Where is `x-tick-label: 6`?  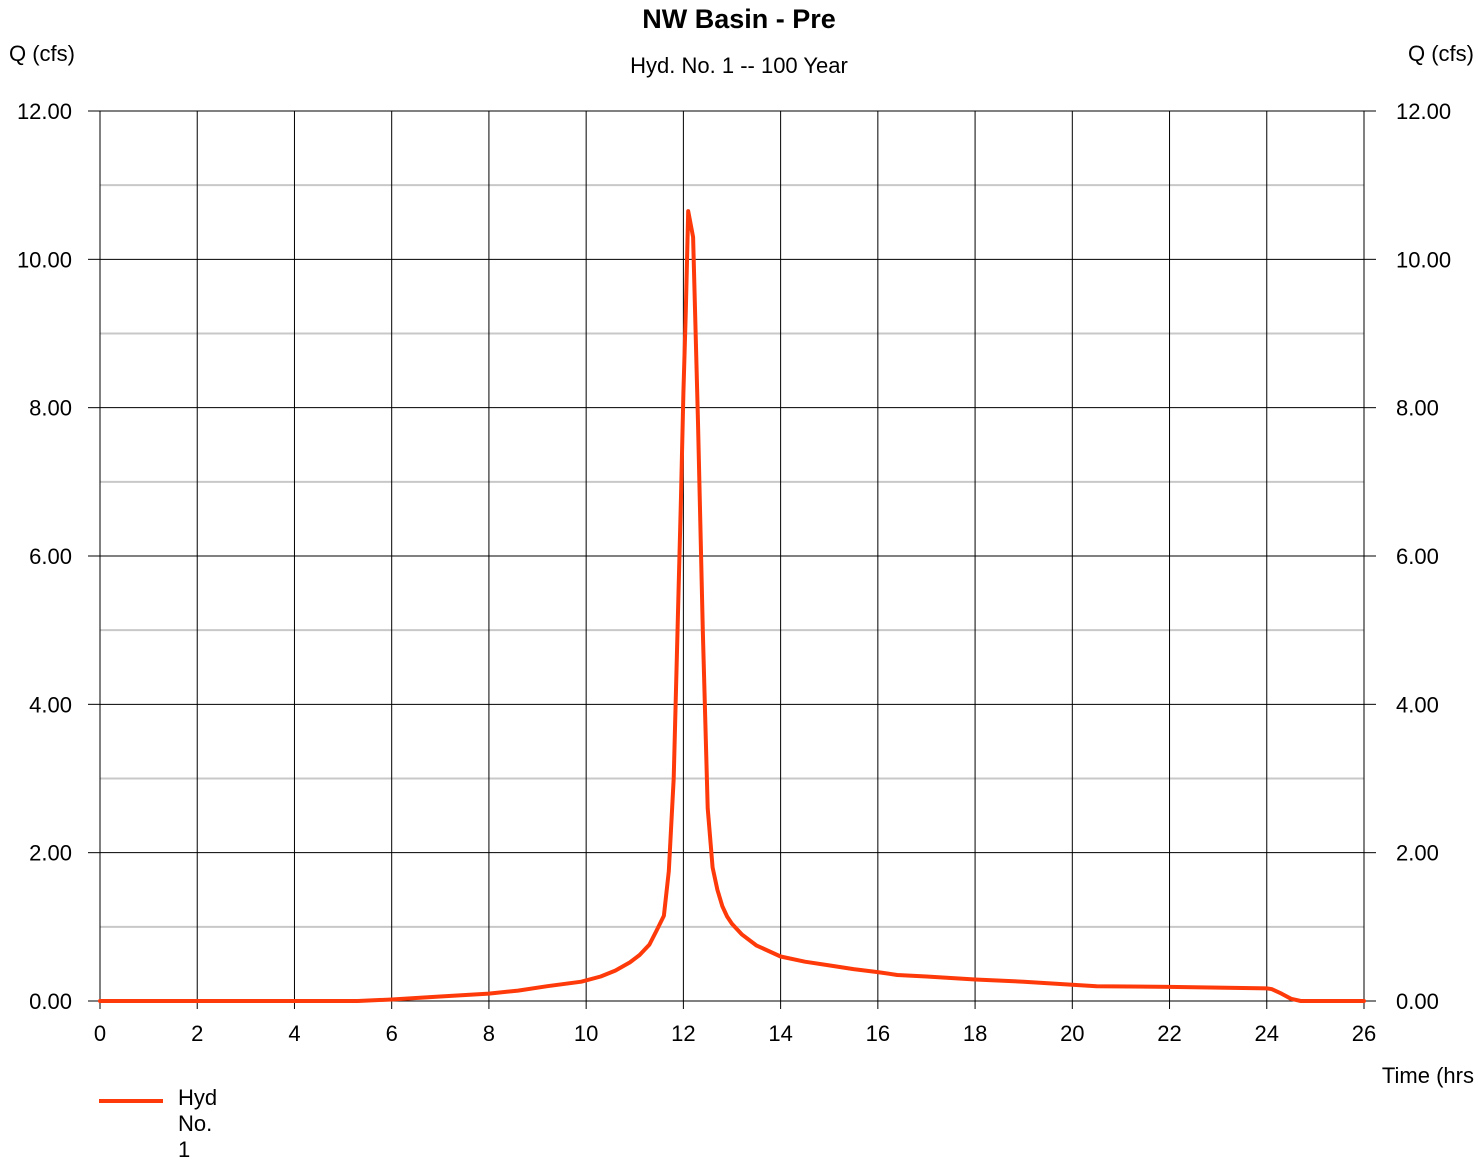 x-tick-label: 6 is located at coordinates (392, 1033).